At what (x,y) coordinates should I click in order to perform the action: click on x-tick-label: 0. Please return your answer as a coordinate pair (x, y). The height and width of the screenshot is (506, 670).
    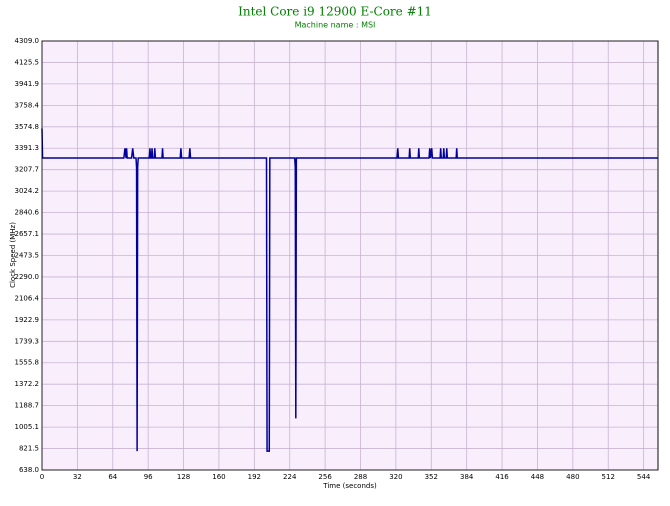
    Looking at the image, I should click on (42, 477).